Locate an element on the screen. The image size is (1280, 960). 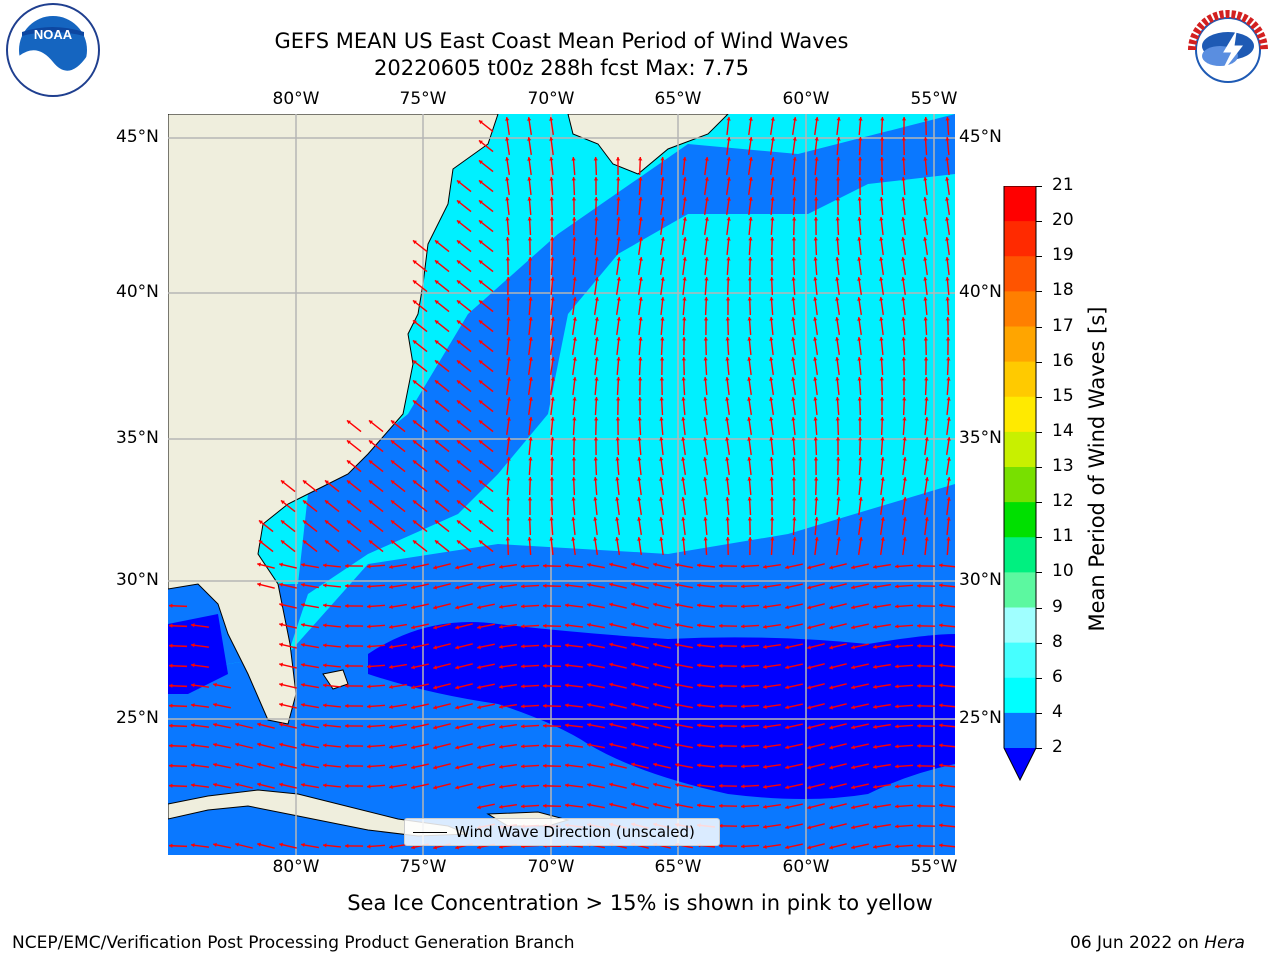
lat-label-right: 25°N is located at coordinates (980, 718).